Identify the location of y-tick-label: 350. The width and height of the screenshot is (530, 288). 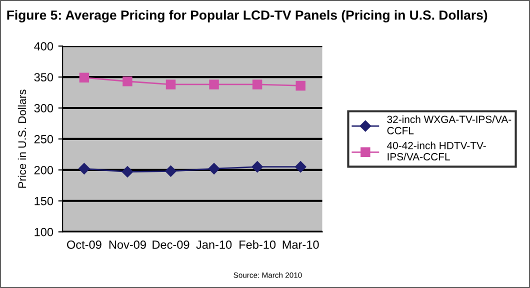
(44, 77).